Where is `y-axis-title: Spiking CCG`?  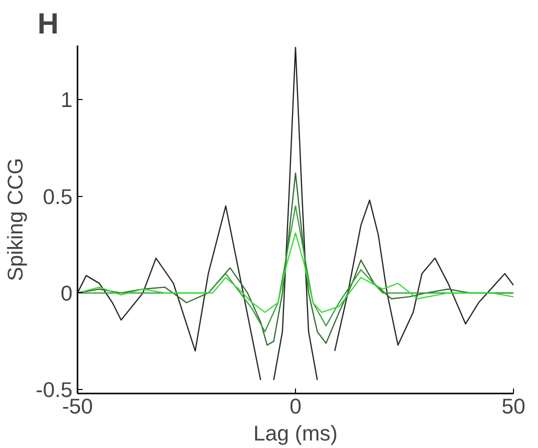 y-axis-title: Spiking CCG is located at coordinates (16, 220).